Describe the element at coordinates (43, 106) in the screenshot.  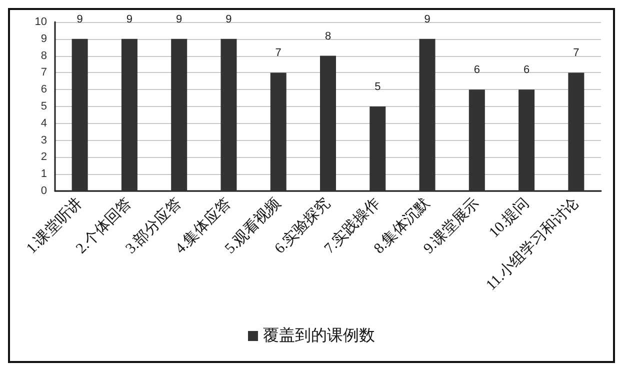
I see `y-tick-label: 5` at that location.